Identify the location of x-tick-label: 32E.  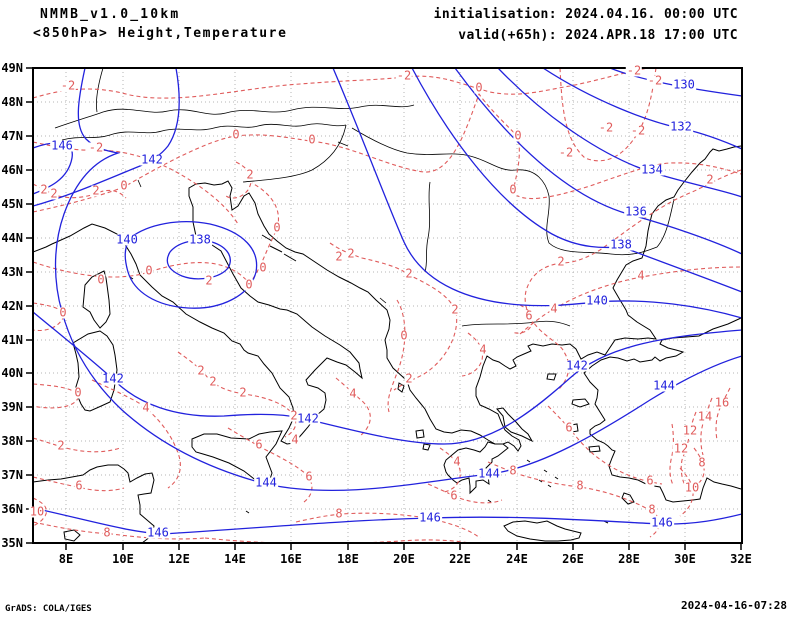
(741, 559).